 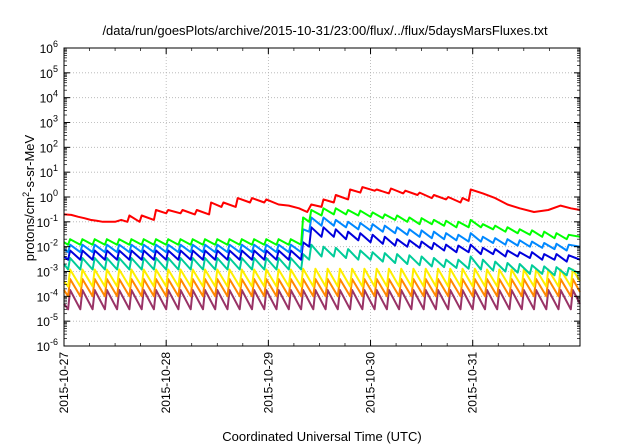 What do you see at coordinates (29, 229) in the screenshot?
I see `y-axis-label-main: protons/cm` at bounding box center [29, 229].